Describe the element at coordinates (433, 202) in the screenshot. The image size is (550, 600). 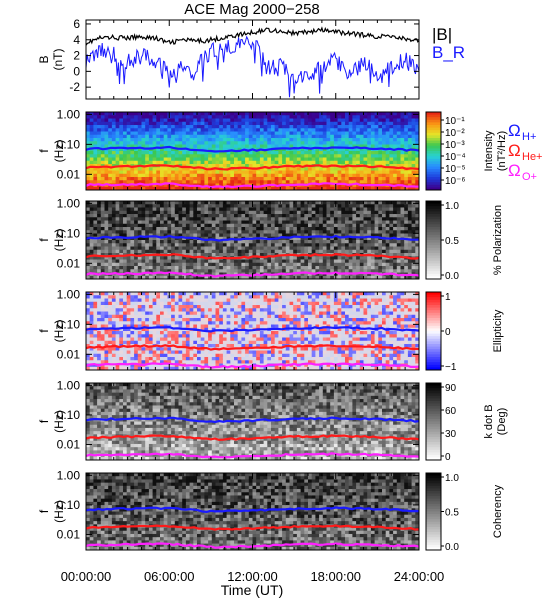
I see `colorbar-step` at that location.